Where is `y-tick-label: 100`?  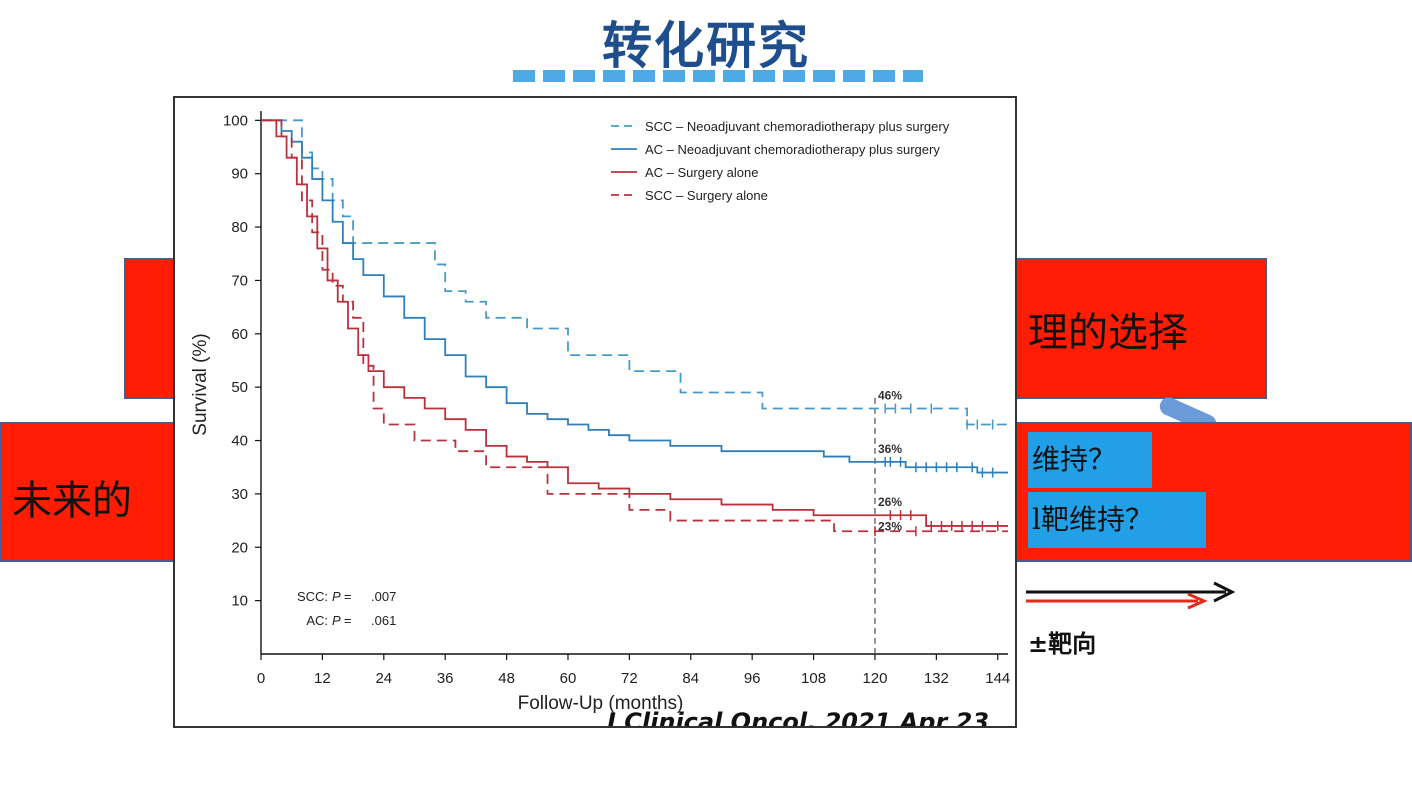 y-tick-label: 100 is located at coordinates (235, 120).